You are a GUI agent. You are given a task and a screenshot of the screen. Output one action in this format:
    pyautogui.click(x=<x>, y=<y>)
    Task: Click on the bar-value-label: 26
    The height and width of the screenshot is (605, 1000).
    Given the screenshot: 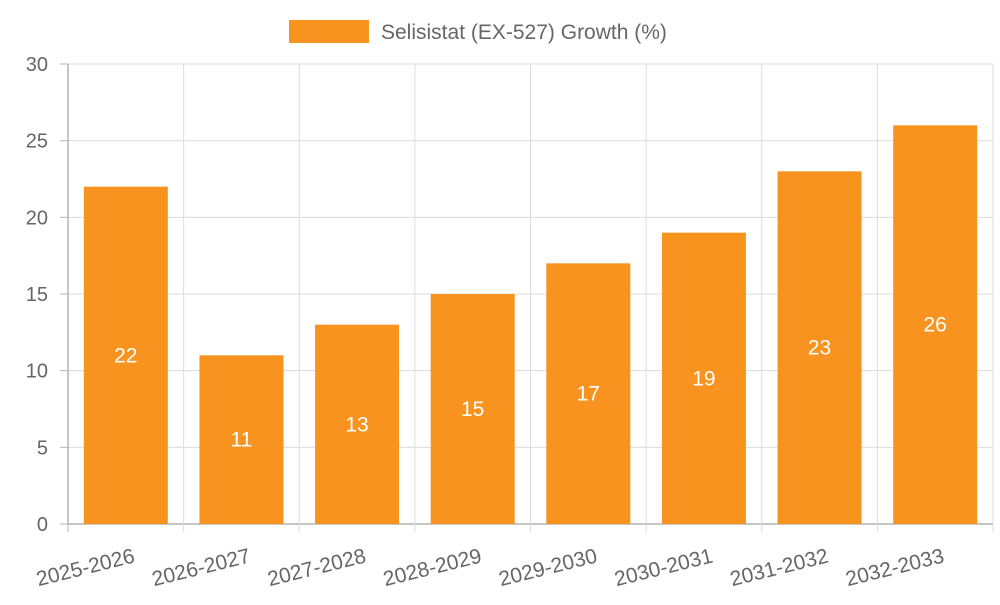 What is the action you would take?
    pyautogui.click(x=935, y=325)
    